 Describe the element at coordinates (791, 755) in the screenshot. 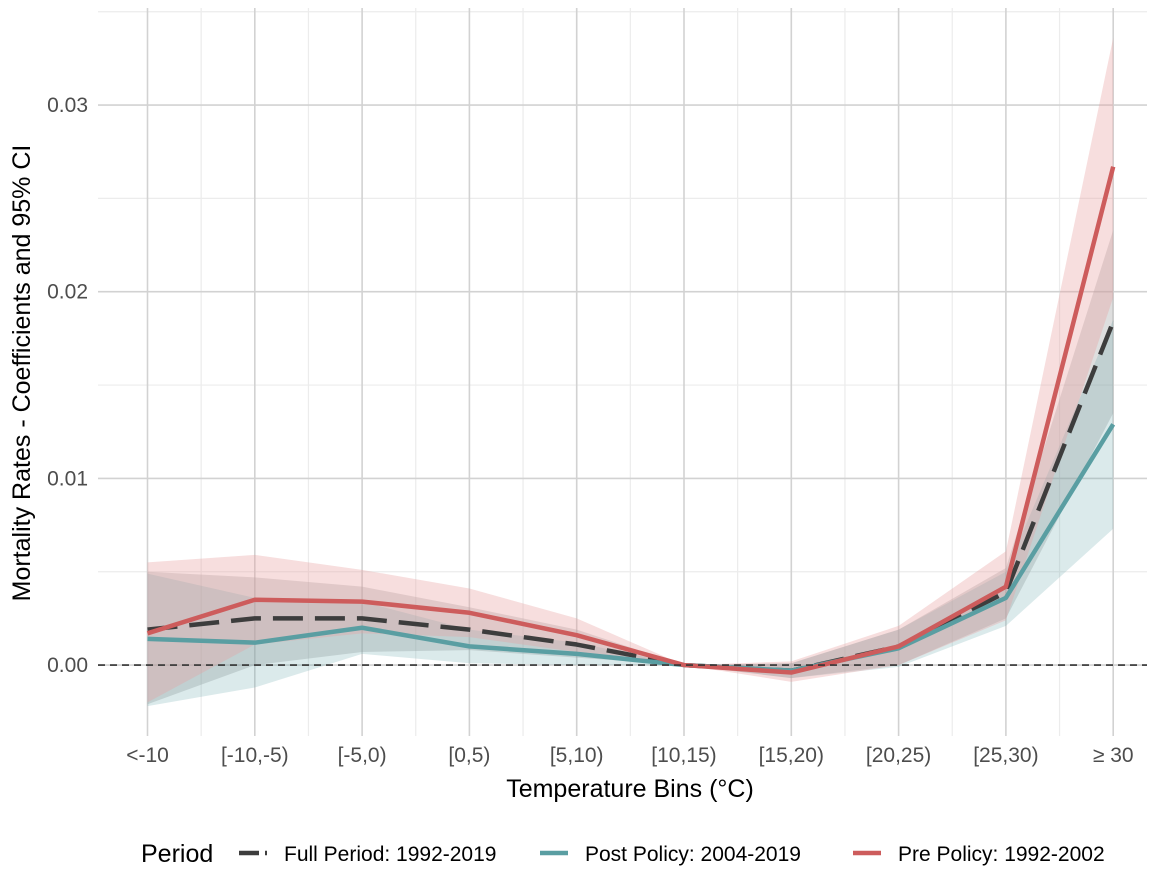

I see `x-tick-label: [15,20)` at that location.